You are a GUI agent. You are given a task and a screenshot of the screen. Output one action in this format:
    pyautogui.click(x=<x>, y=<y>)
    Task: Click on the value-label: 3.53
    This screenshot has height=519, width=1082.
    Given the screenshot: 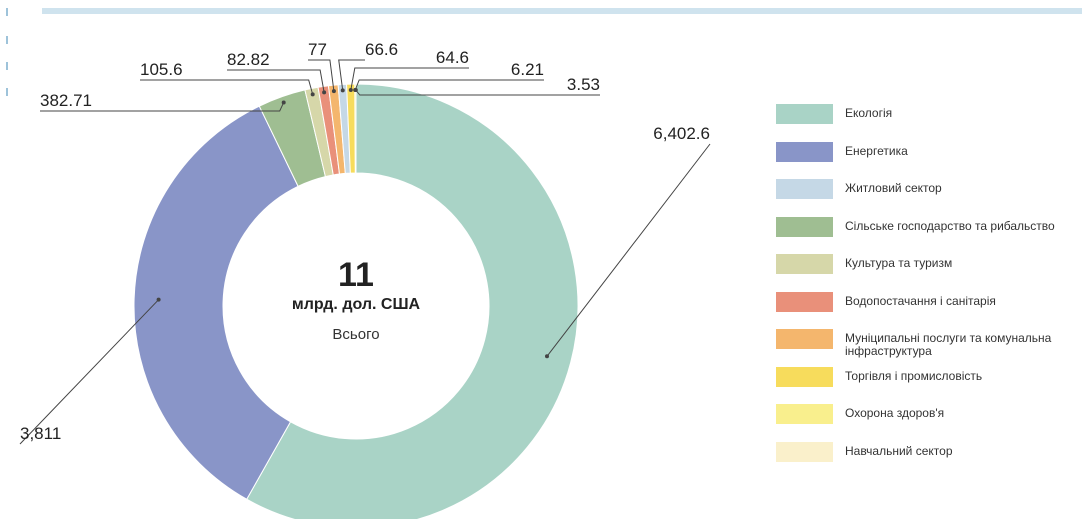 What is the action you would take?
    pyautogui.click(x=583, y=84)
    